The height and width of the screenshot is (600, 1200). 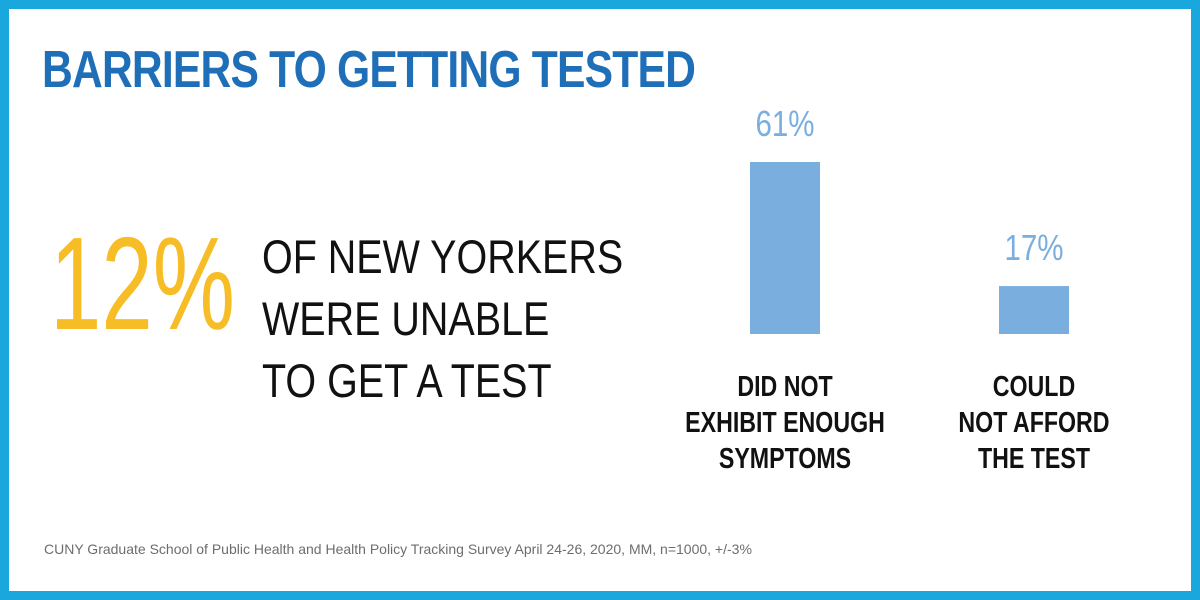 What do you see at coordinates (785, 421) in the screenshot?
I see `category-label: EXHIBIT ENOUGH` at bounding box center [785, 421].